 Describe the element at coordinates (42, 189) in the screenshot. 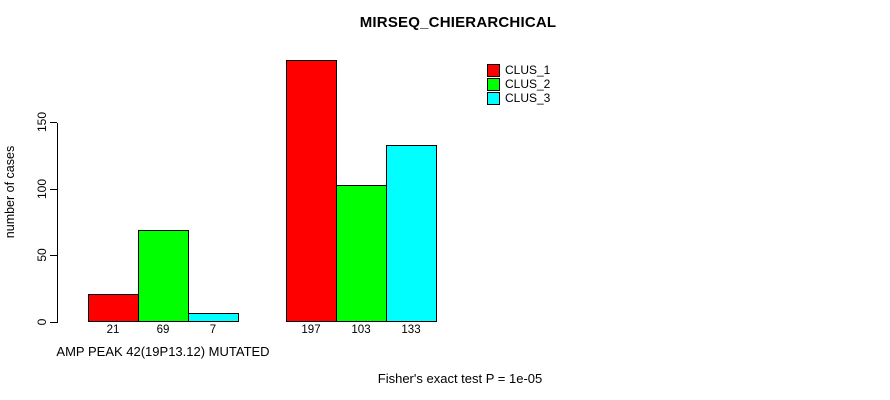

I see `y-tick-label: 100` at that location.